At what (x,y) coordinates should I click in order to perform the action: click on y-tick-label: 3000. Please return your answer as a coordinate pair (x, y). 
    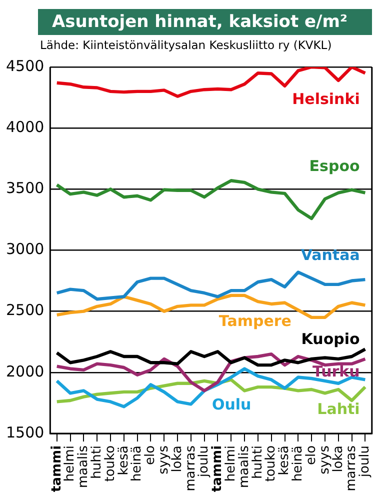
    Looking at the image, I should click on (25, 249).